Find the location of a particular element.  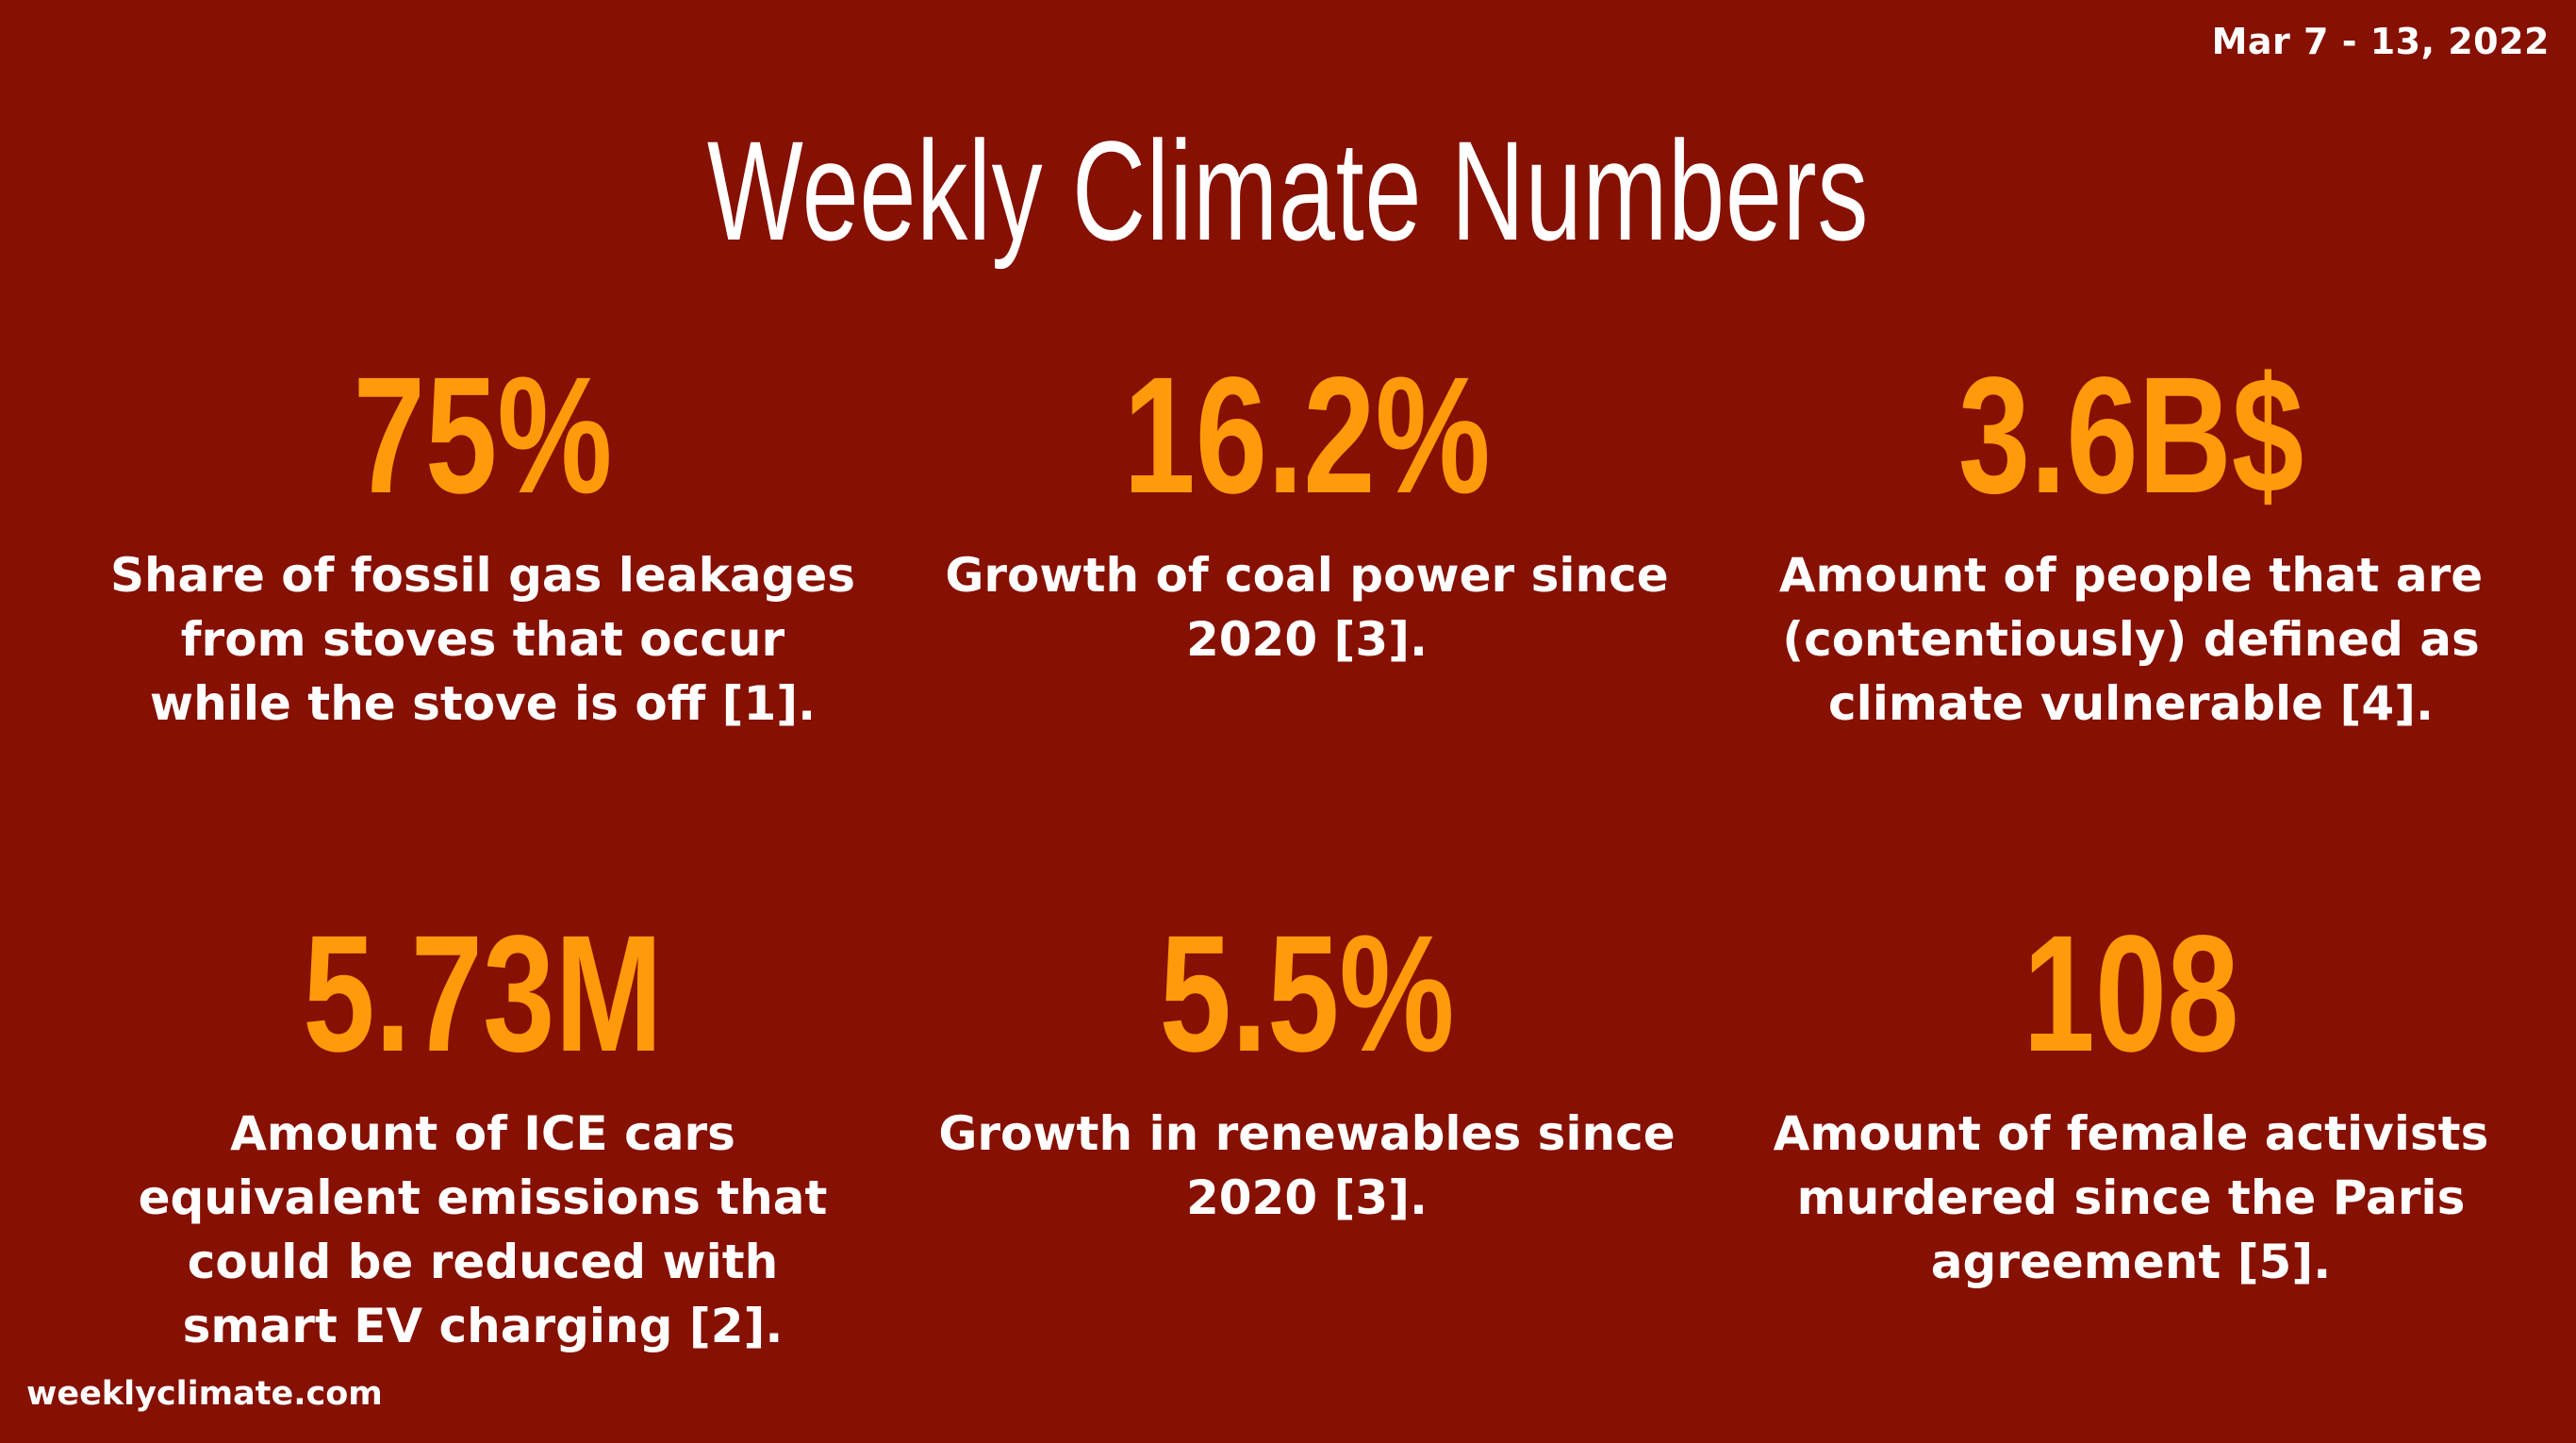

stat-value: 5.73M is located at coordinates (483, 994).